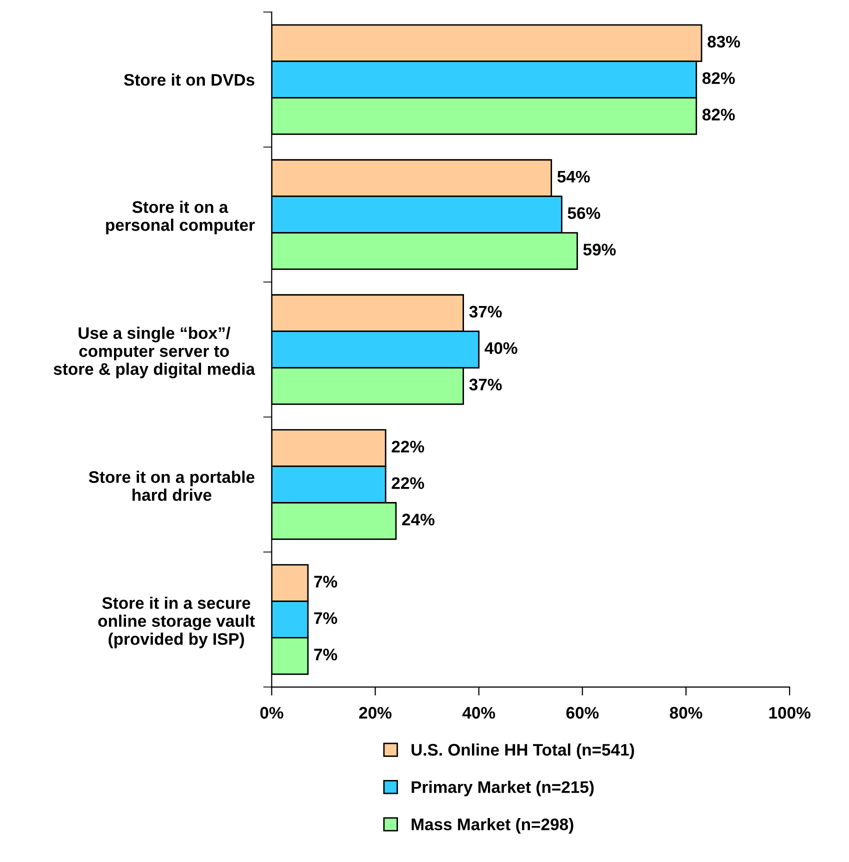  What do you see at coordinates (501, 348) in the screenshot?
I see `data-label: 40%` at bounding box center [501, 348].